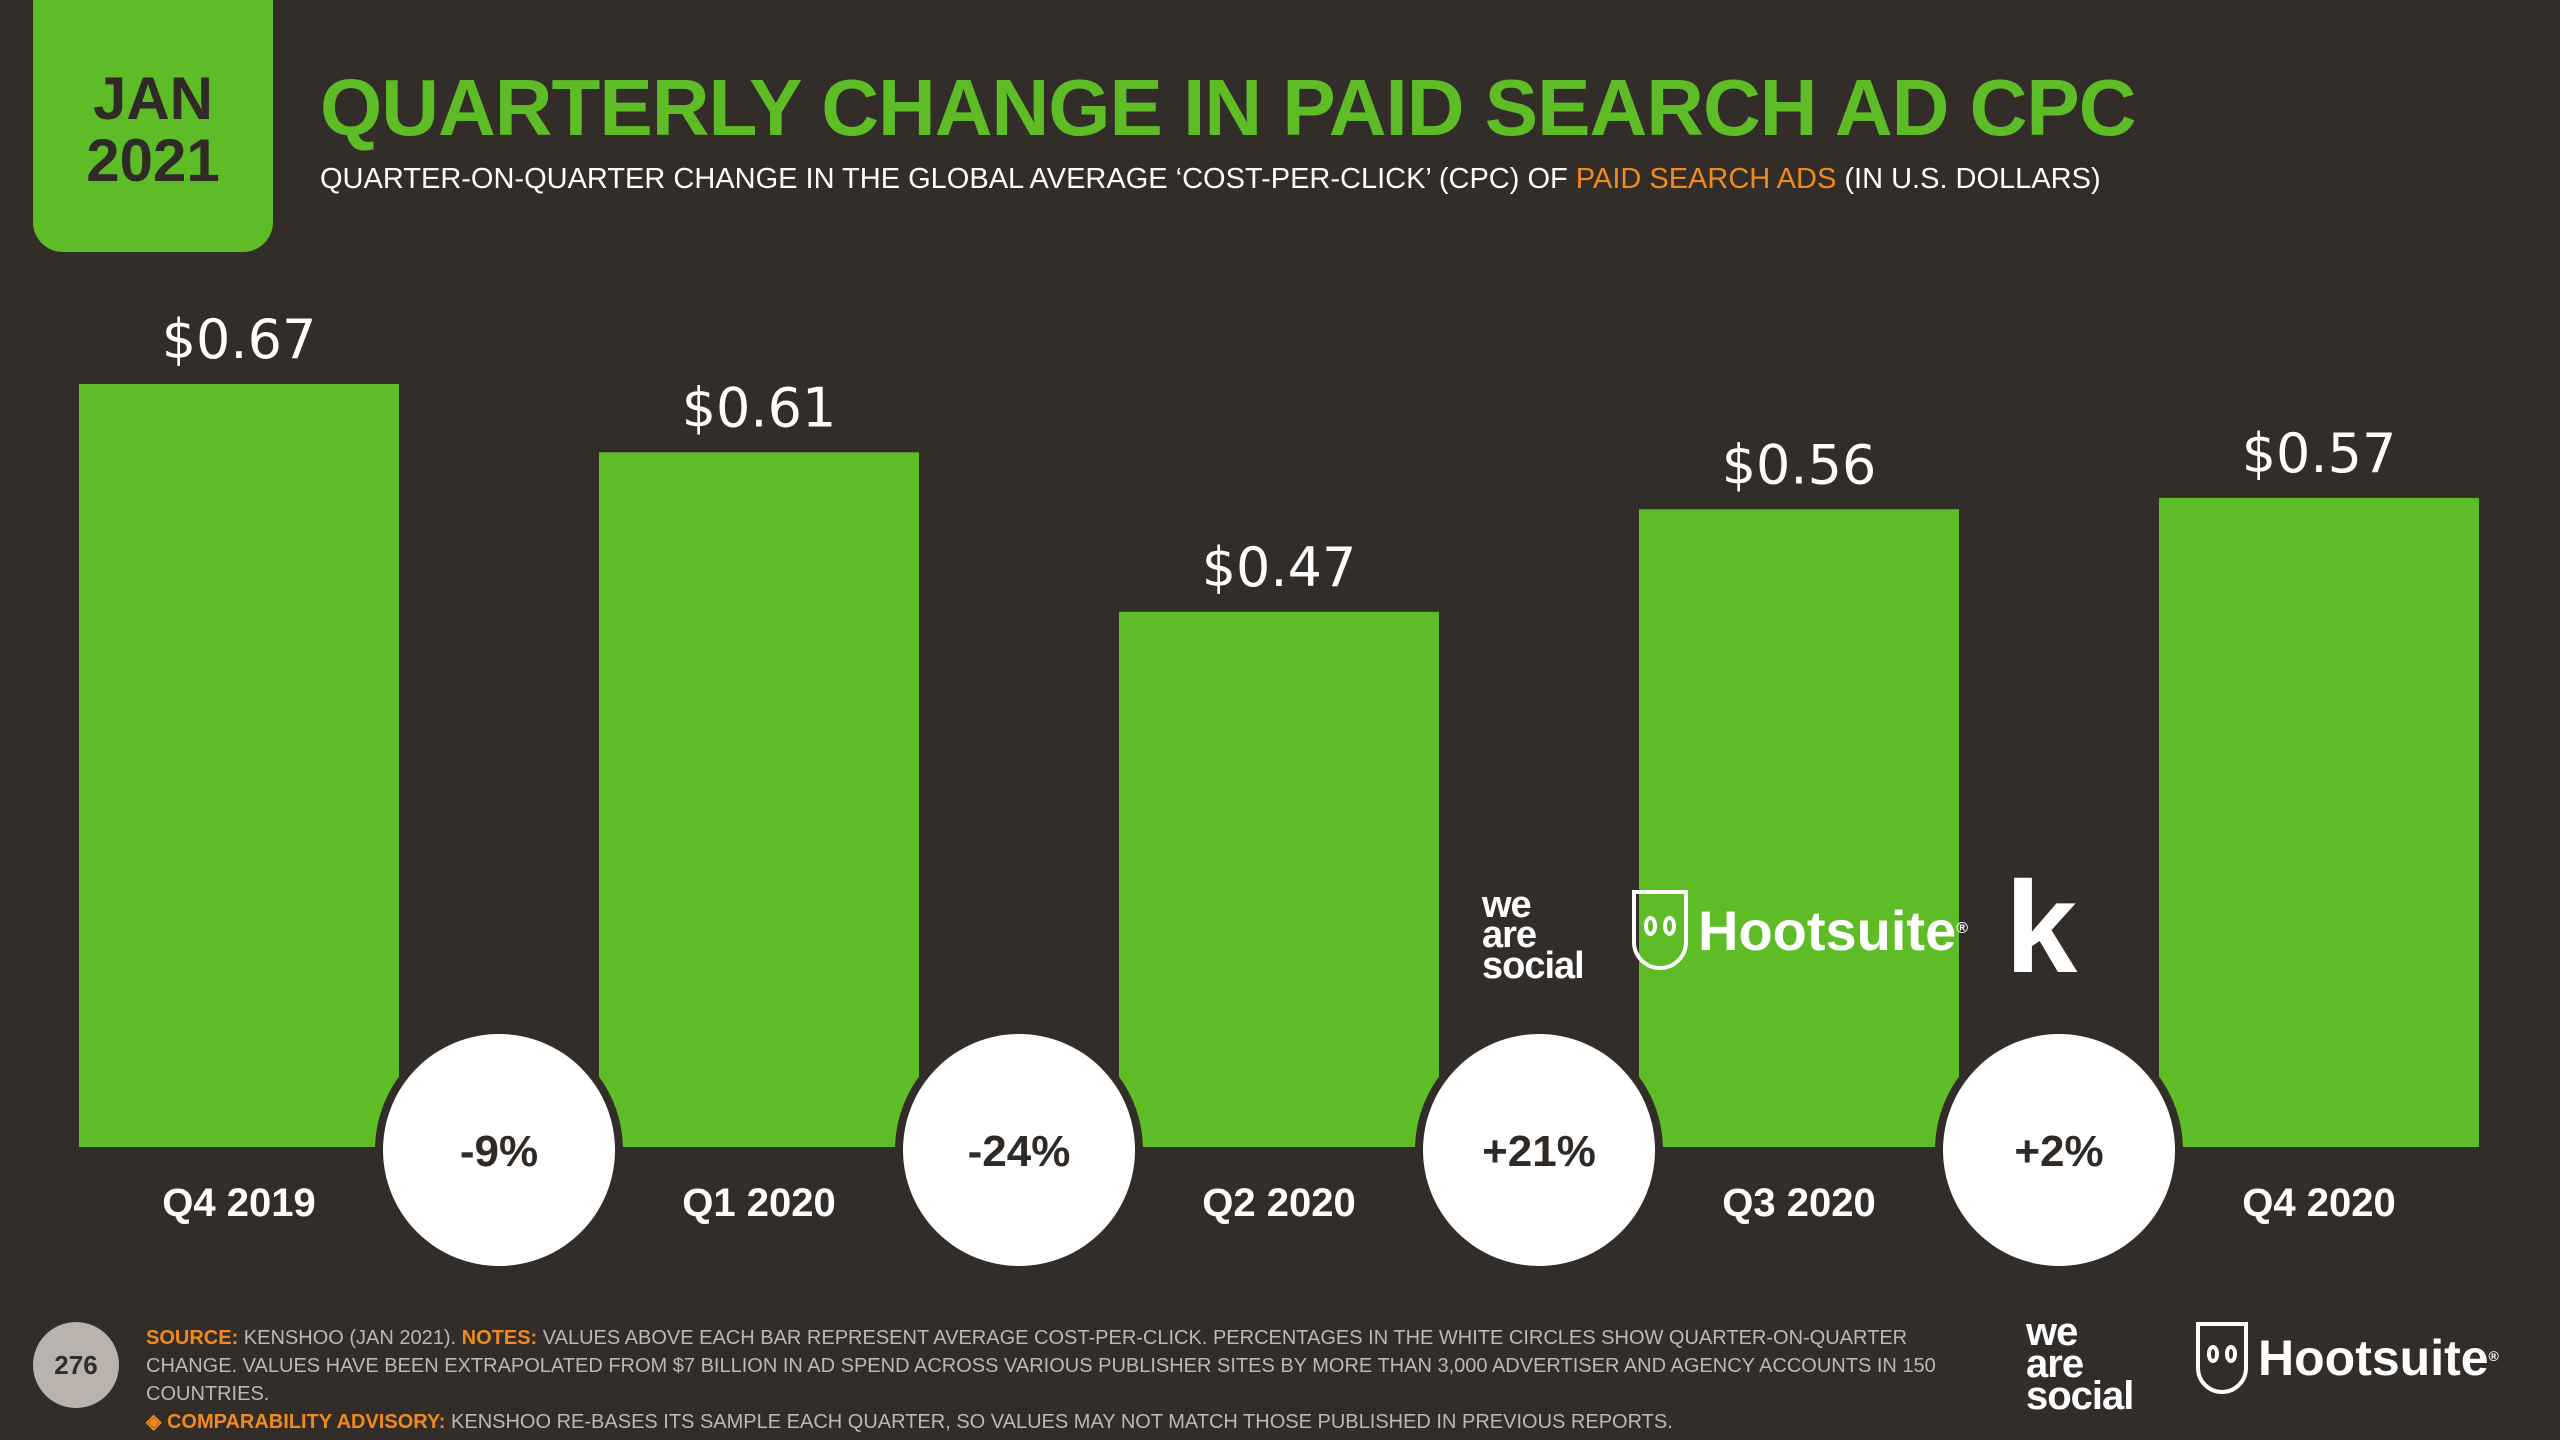 This screenshot has height=1440, width=2560. What do you see at coordinates (1507, 905) in the screenshot?
I see `was-line-1: we` at bounding box center [1507, 905].